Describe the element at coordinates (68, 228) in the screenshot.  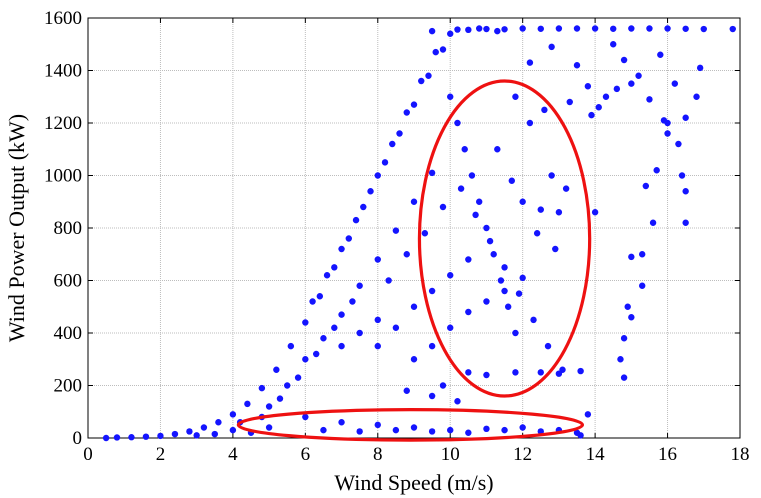
I see `y-tick-label: 800` at that location.